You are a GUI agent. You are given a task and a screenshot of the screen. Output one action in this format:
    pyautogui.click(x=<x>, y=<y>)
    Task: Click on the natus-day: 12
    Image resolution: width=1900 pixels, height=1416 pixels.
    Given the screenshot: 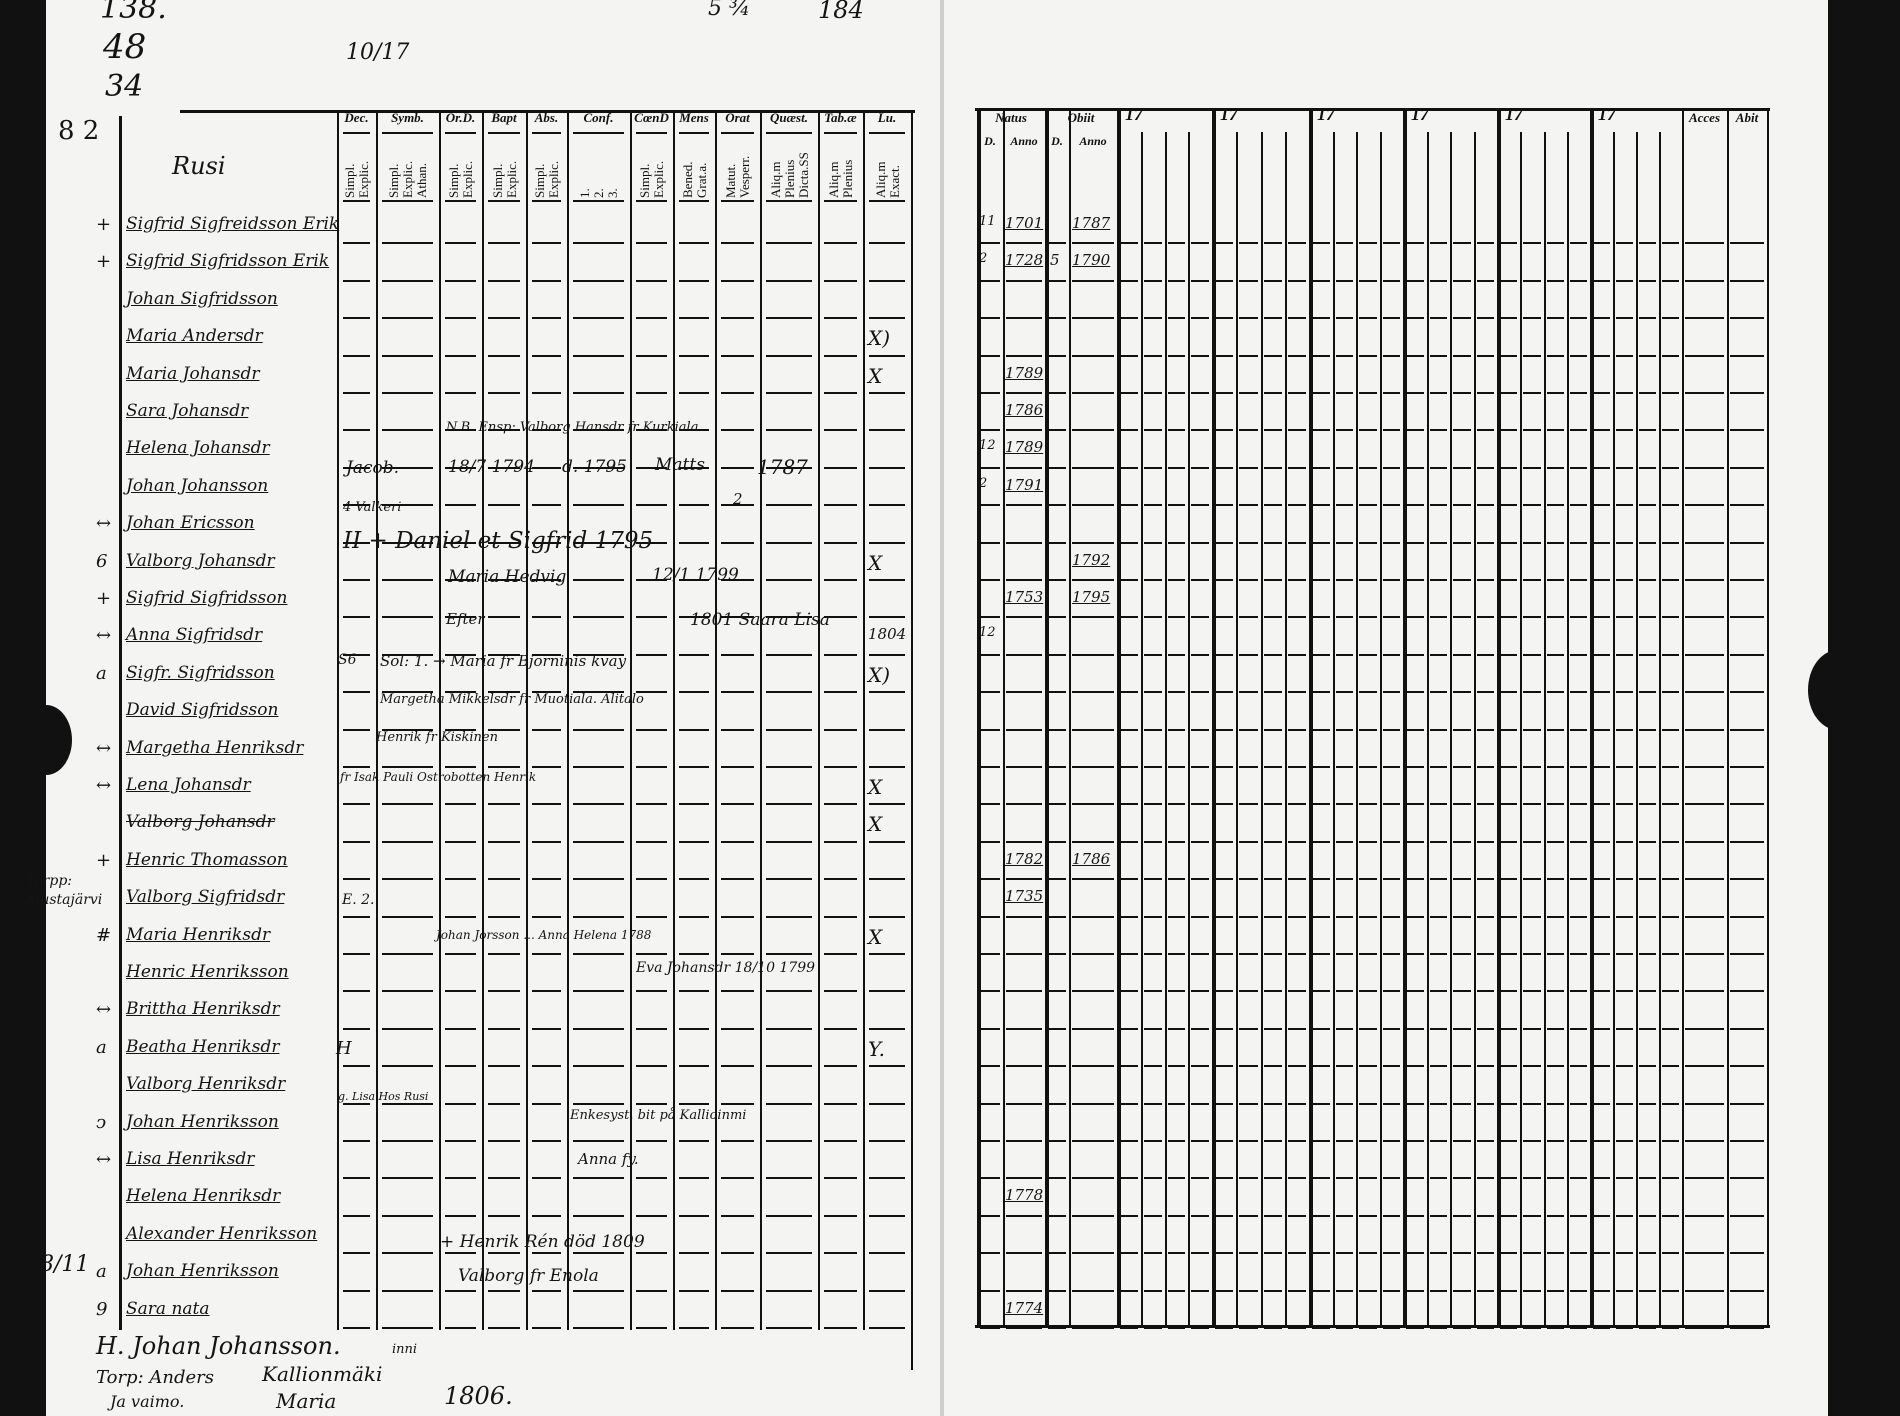 What is the action you would take?
    pyautogui.click(x=987, y=633)
    